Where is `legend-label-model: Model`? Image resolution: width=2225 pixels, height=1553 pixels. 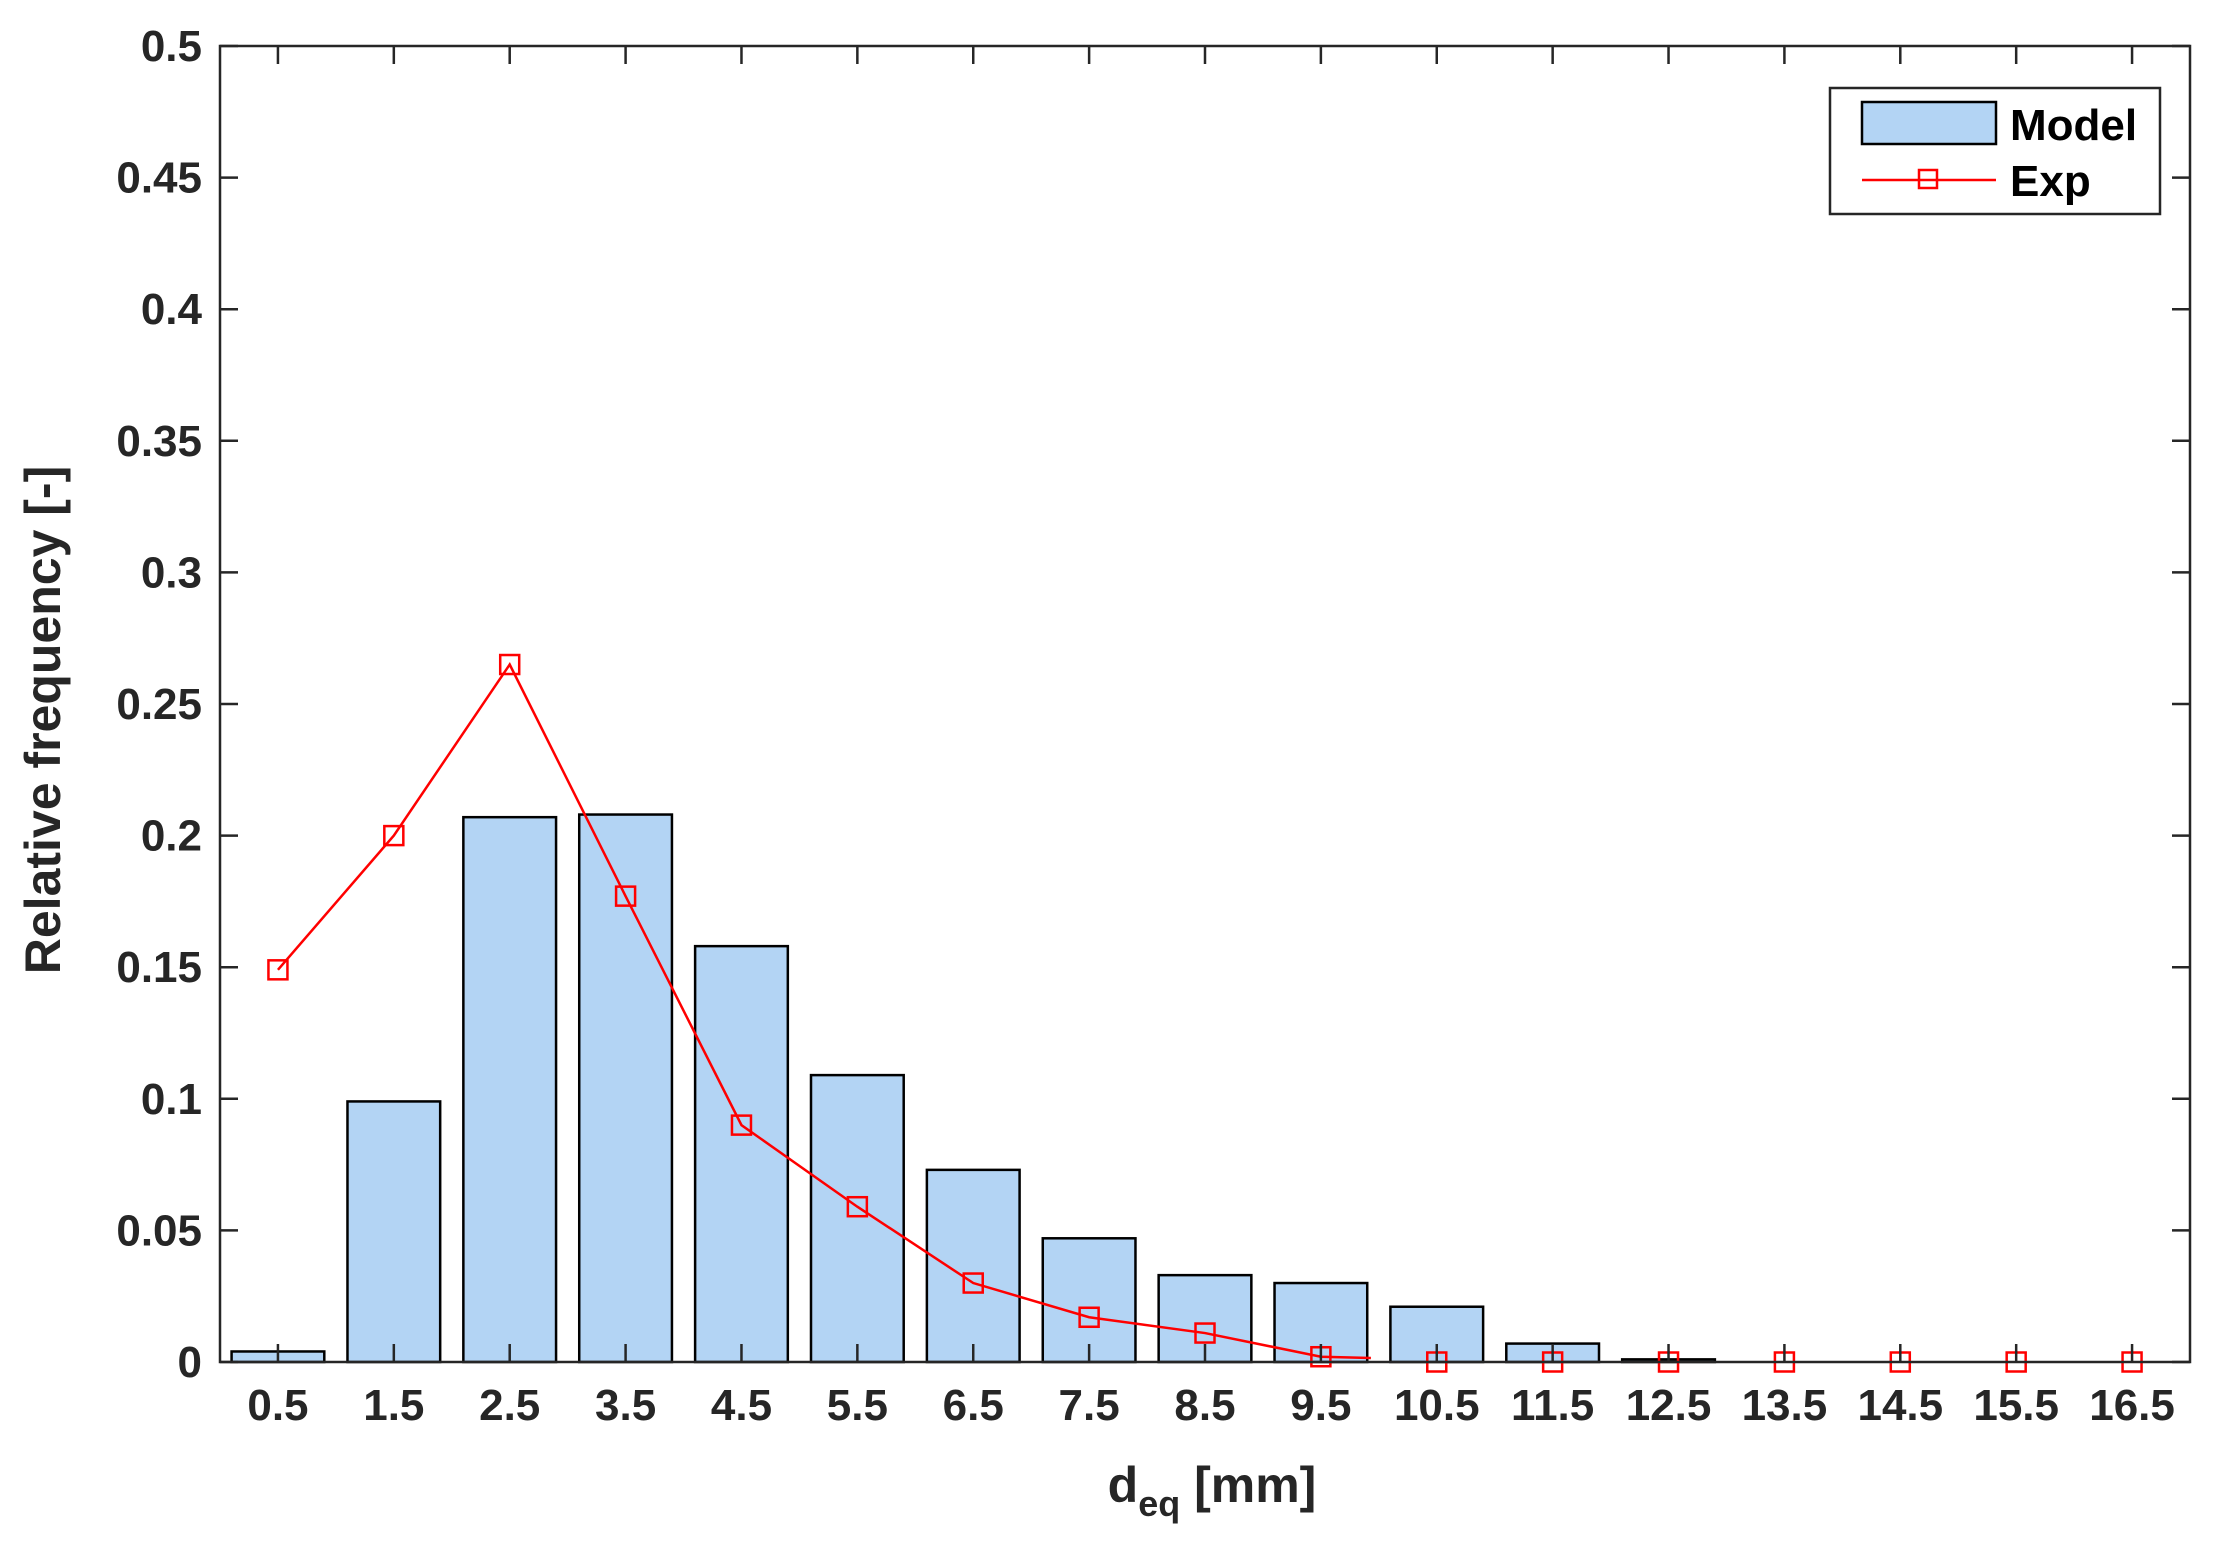
legend-label-model: Model is located at coordinates (2073, 125).